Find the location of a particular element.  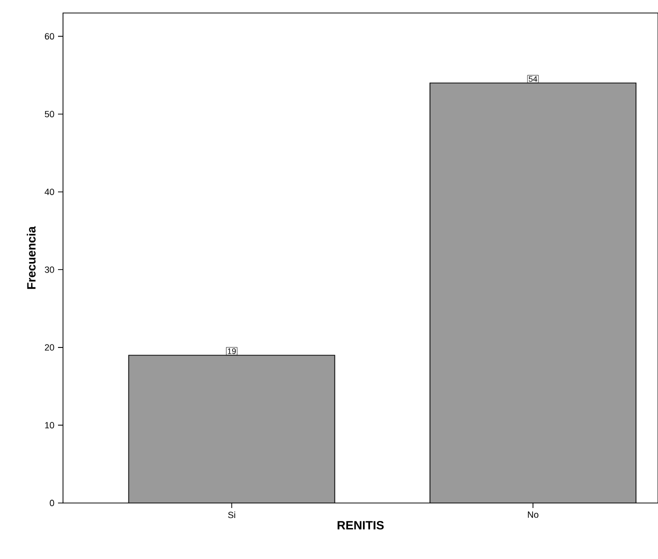

y-tick-label: 20 is located at coordinates (49, 347).